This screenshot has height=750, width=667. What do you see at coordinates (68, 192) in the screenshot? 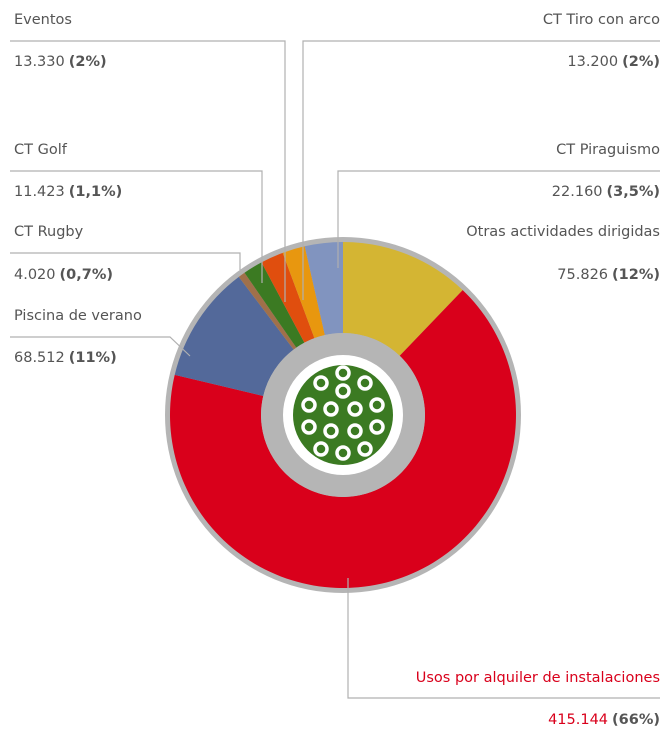
I see `value-label: 11.423 (1,1%)` at bounding box center [68, 192].